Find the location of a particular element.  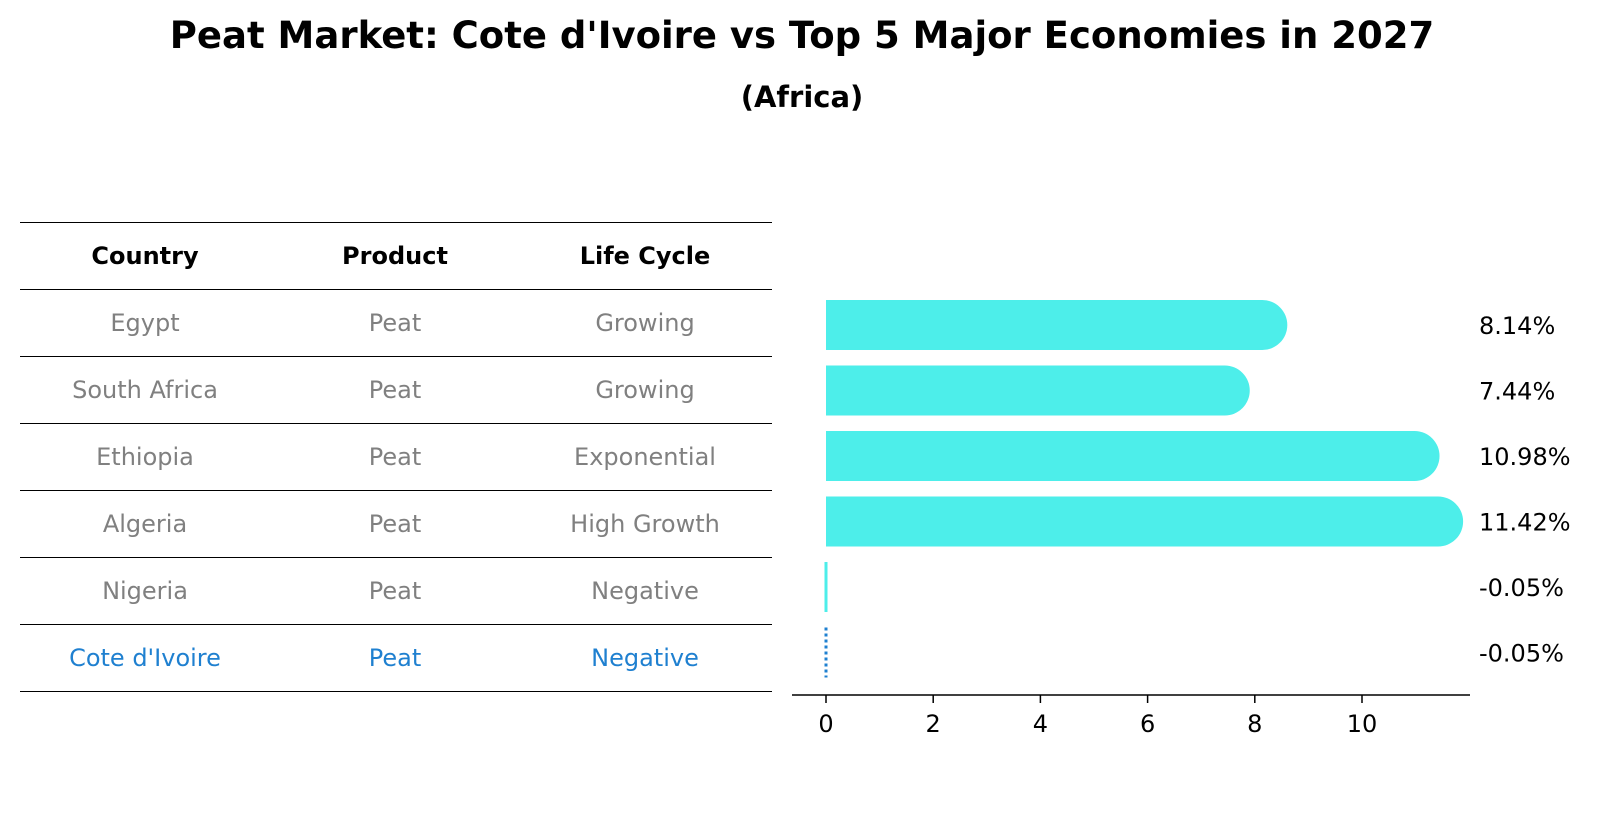

country-cell: South Africa is located at coordinates (145, 390).